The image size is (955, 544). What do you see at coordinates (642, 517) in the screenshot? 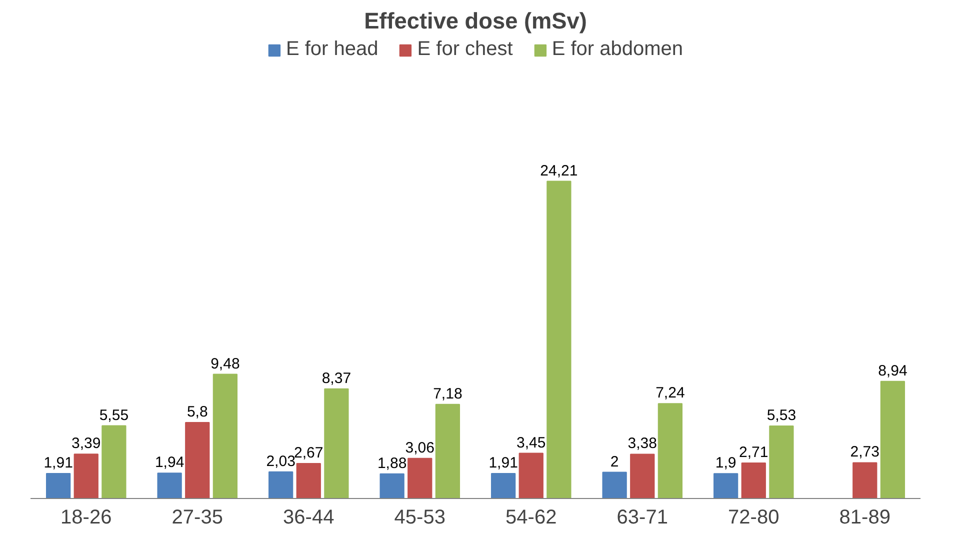
I see `x-tick-label: 63-71` at bounding box center [642, 517].